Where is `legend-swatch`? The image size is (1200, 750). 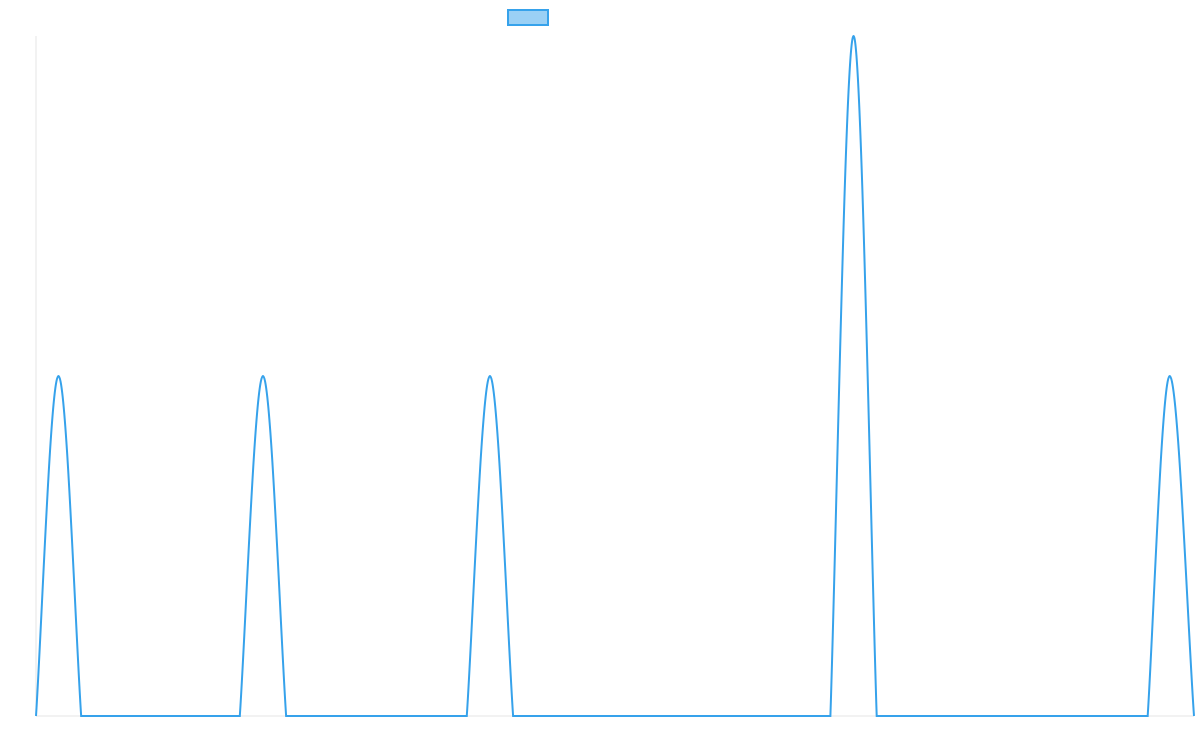 legend-swatch is located at coordinates (528, 17).